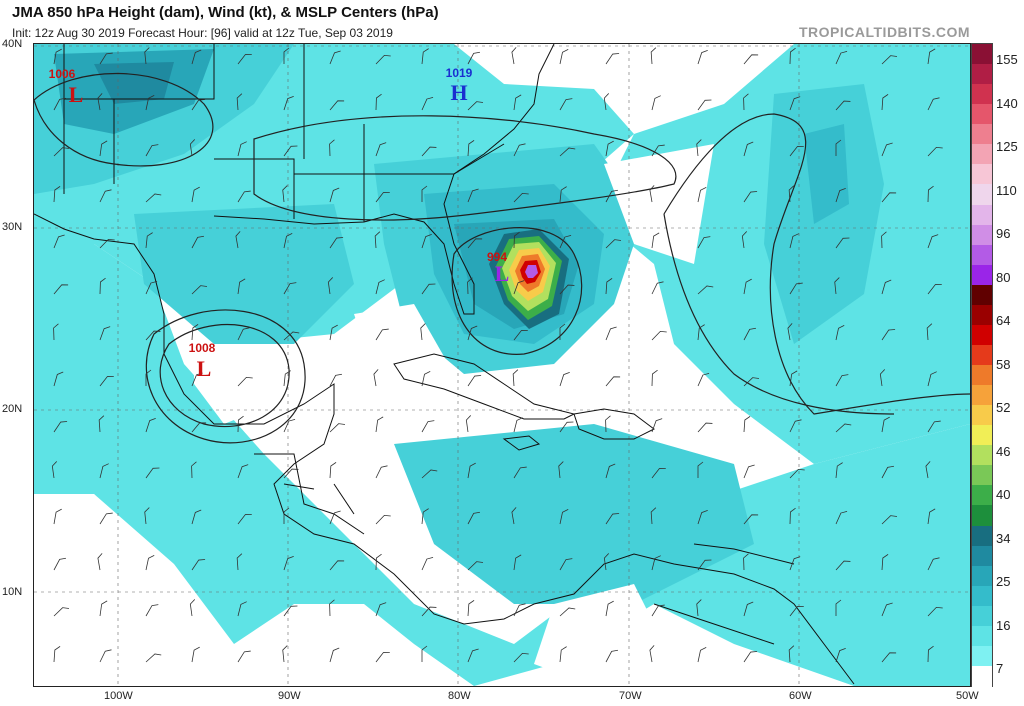 The width and height of the screenshot is (1024, 706). I want to click on colorbar-label: 16, so click(1003, 625).